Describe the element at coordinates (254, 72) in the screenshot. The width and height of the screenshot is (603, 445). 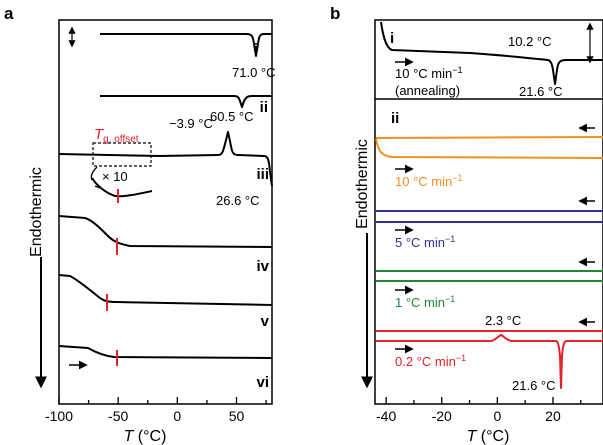
I see `annot-peak-i: 71.0 °C` at that location.